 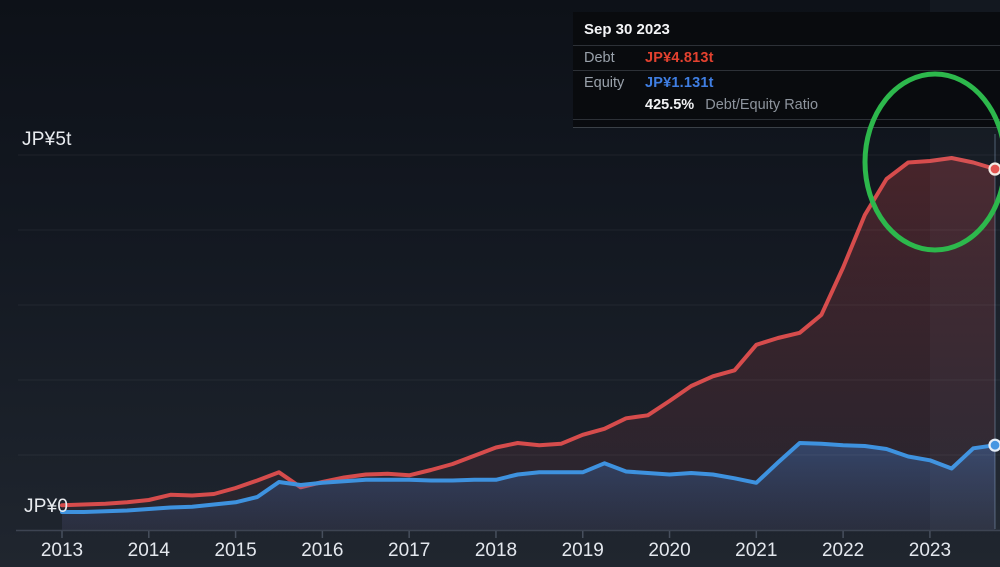 What do you see at coordinates (235, 550) in the screenshot?
I see `x-axis-label-2015: 2015` at bounding box center [235, 550].